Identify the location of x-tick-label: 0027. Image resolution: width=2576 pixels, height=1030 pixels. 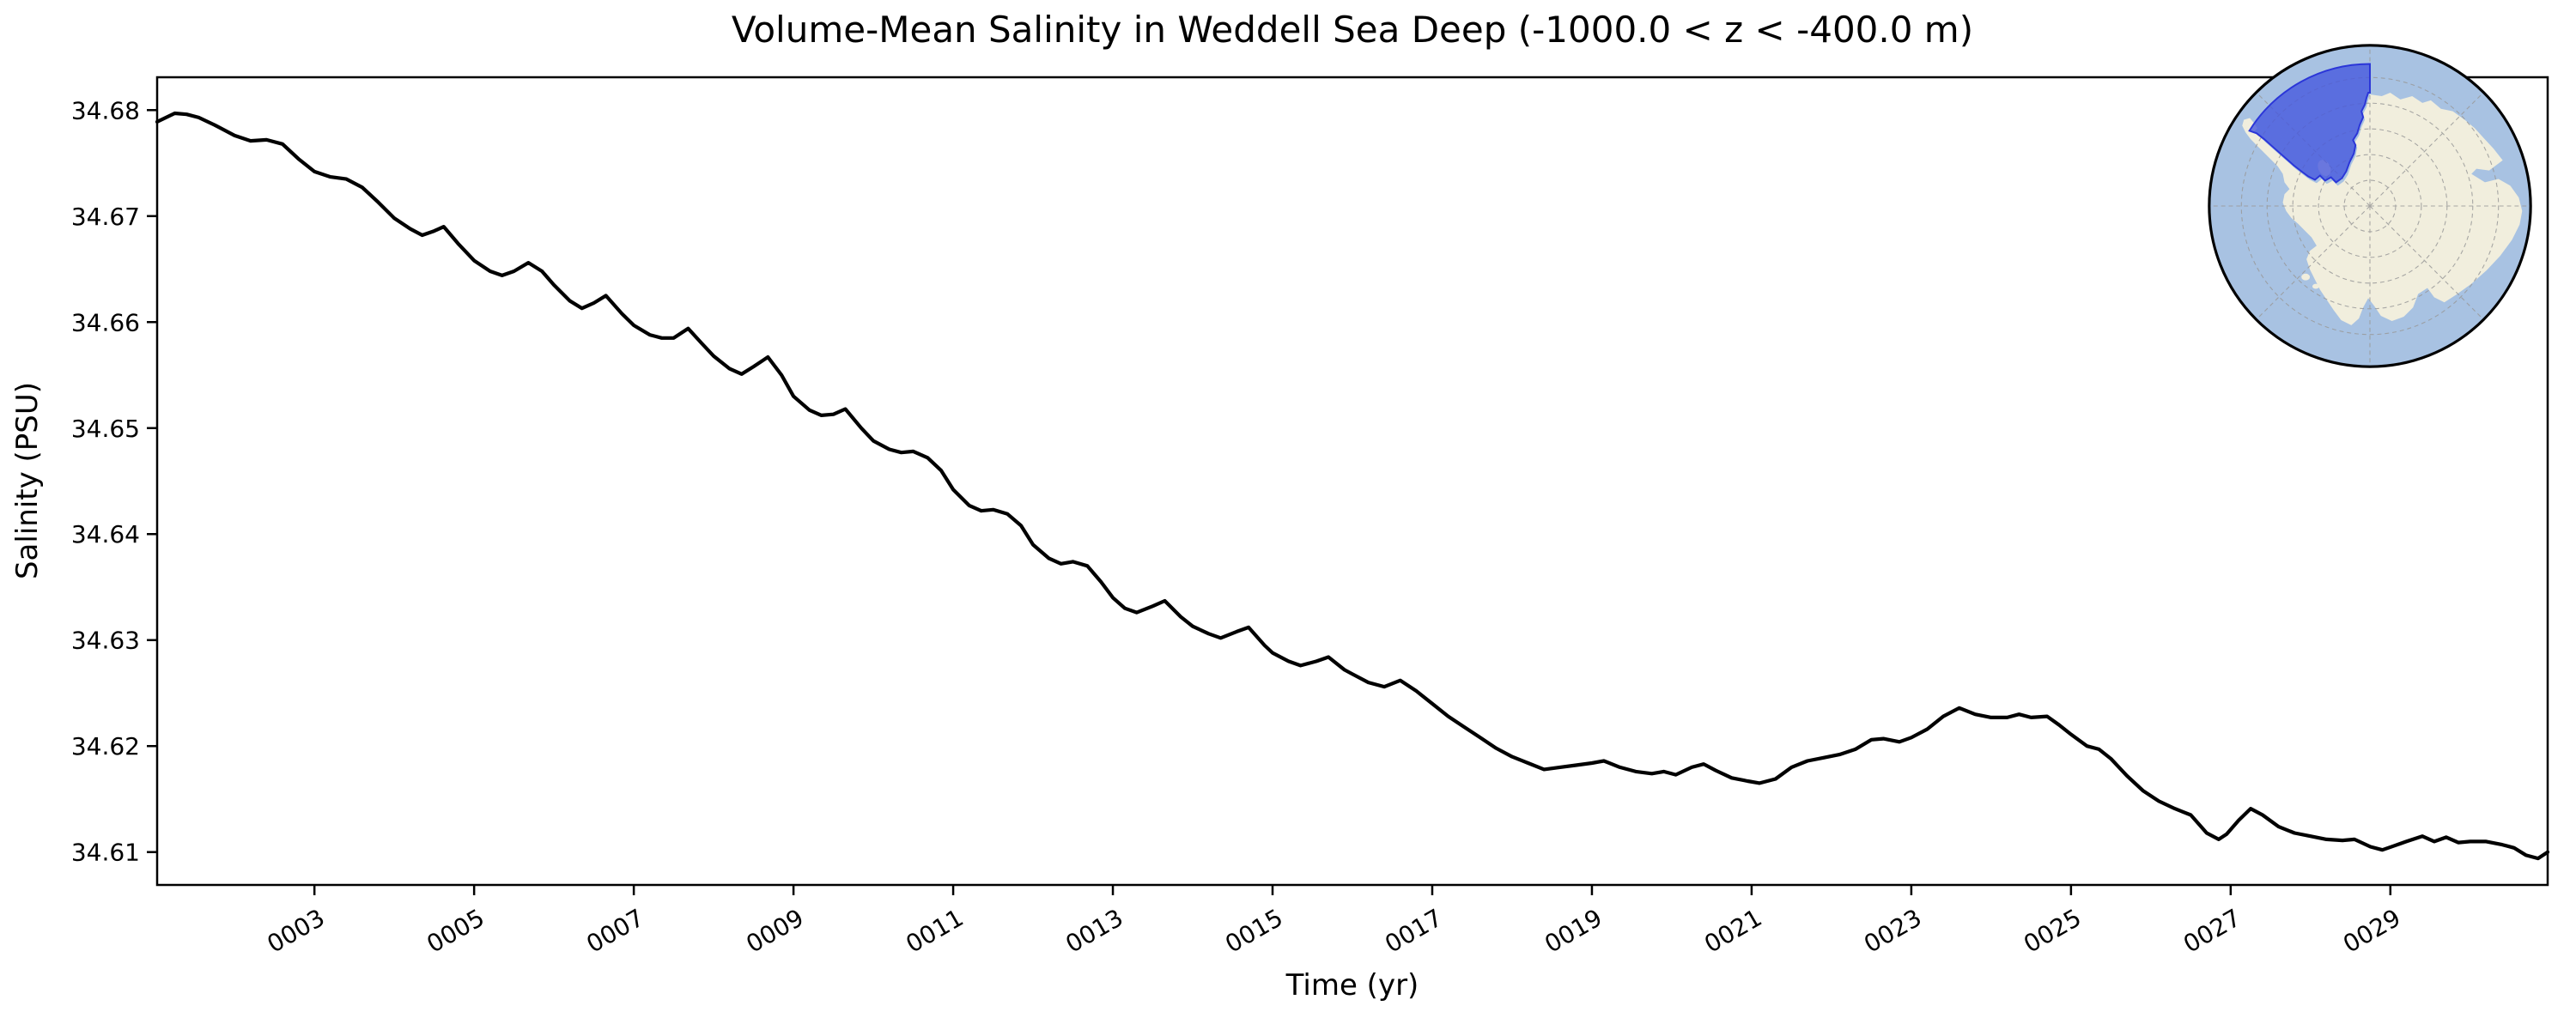
(2211, 930).